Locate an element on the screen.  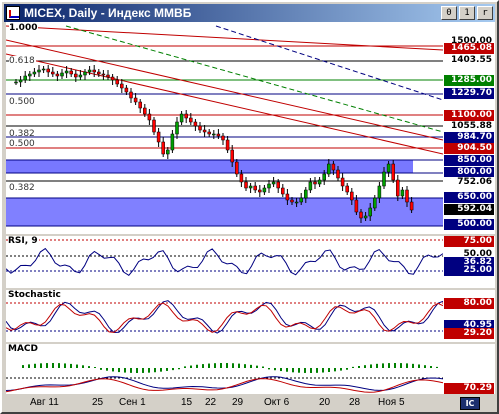
time-label: 15 is located at coordinates (187, 402).